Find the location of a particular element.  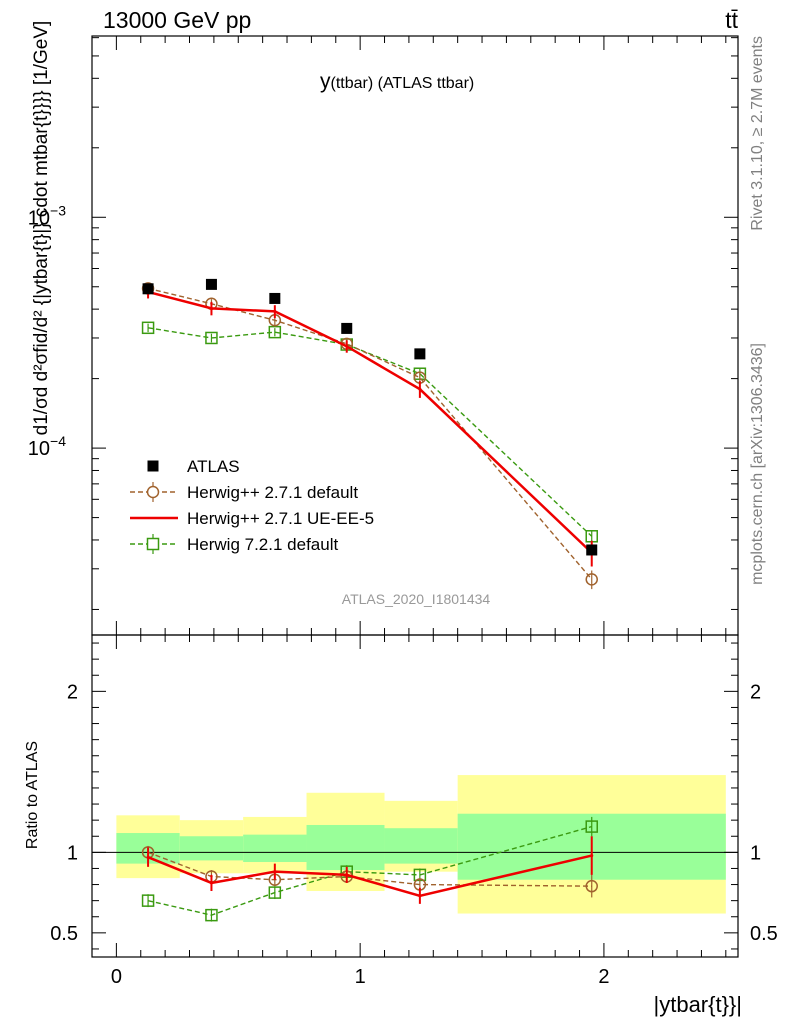

ratio-line-h271def is located at coordinates (369, 869).